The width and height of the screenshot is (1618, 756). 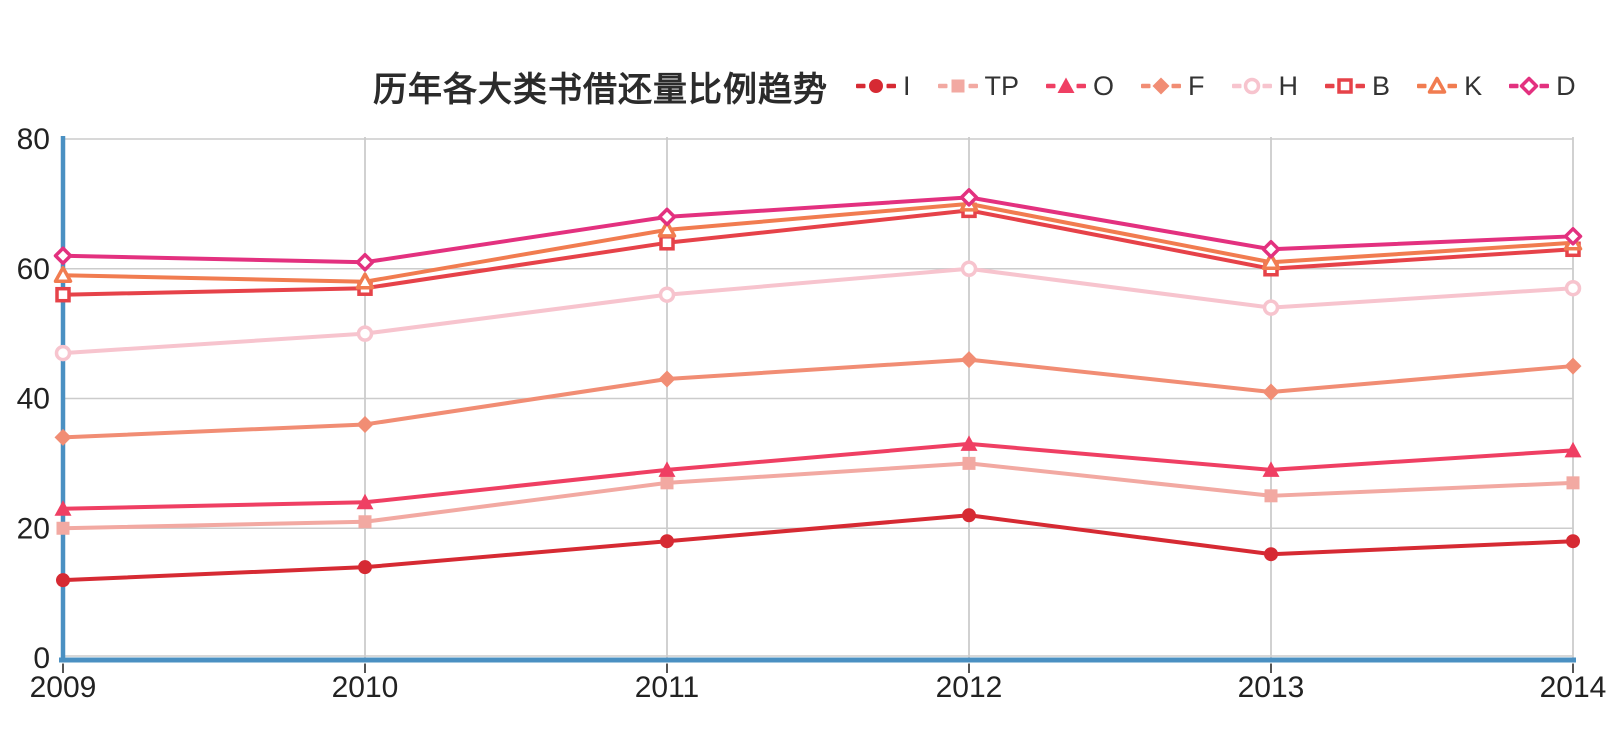 I want to click on y-axis-label: 0, so click(x=41, y=658).